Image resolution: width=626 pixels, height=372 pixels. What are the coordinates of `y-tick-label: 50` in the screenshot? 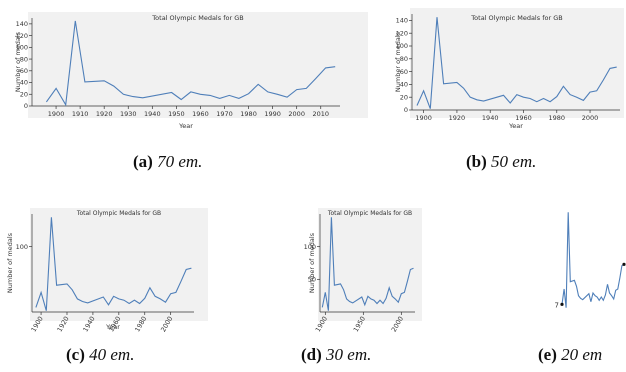 It's located at (312, 280).